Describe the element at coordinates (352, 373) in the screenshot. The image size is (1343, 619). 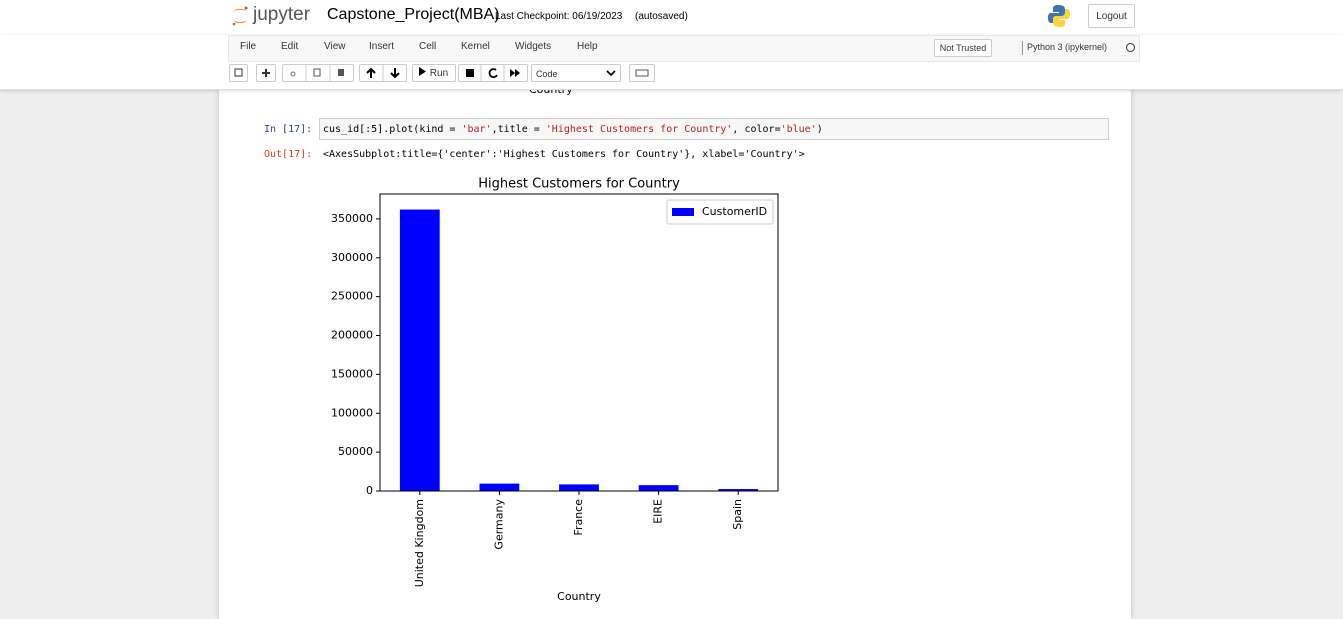
I see `y-tick-label: 150000` at that location.